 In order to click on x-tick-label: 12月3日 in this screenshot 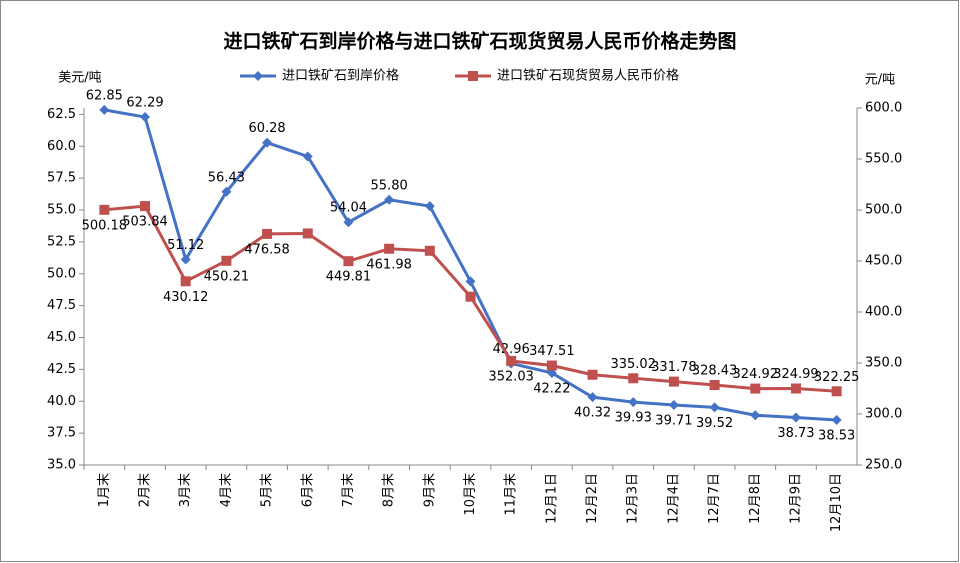, I will do `click(633, 498)`.